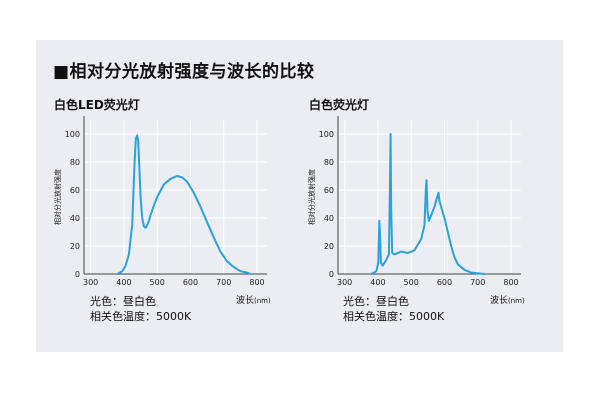 The image size is (600, 400). I want to click on chart-1-xlabel: 波长(nm), so click(253, 301).